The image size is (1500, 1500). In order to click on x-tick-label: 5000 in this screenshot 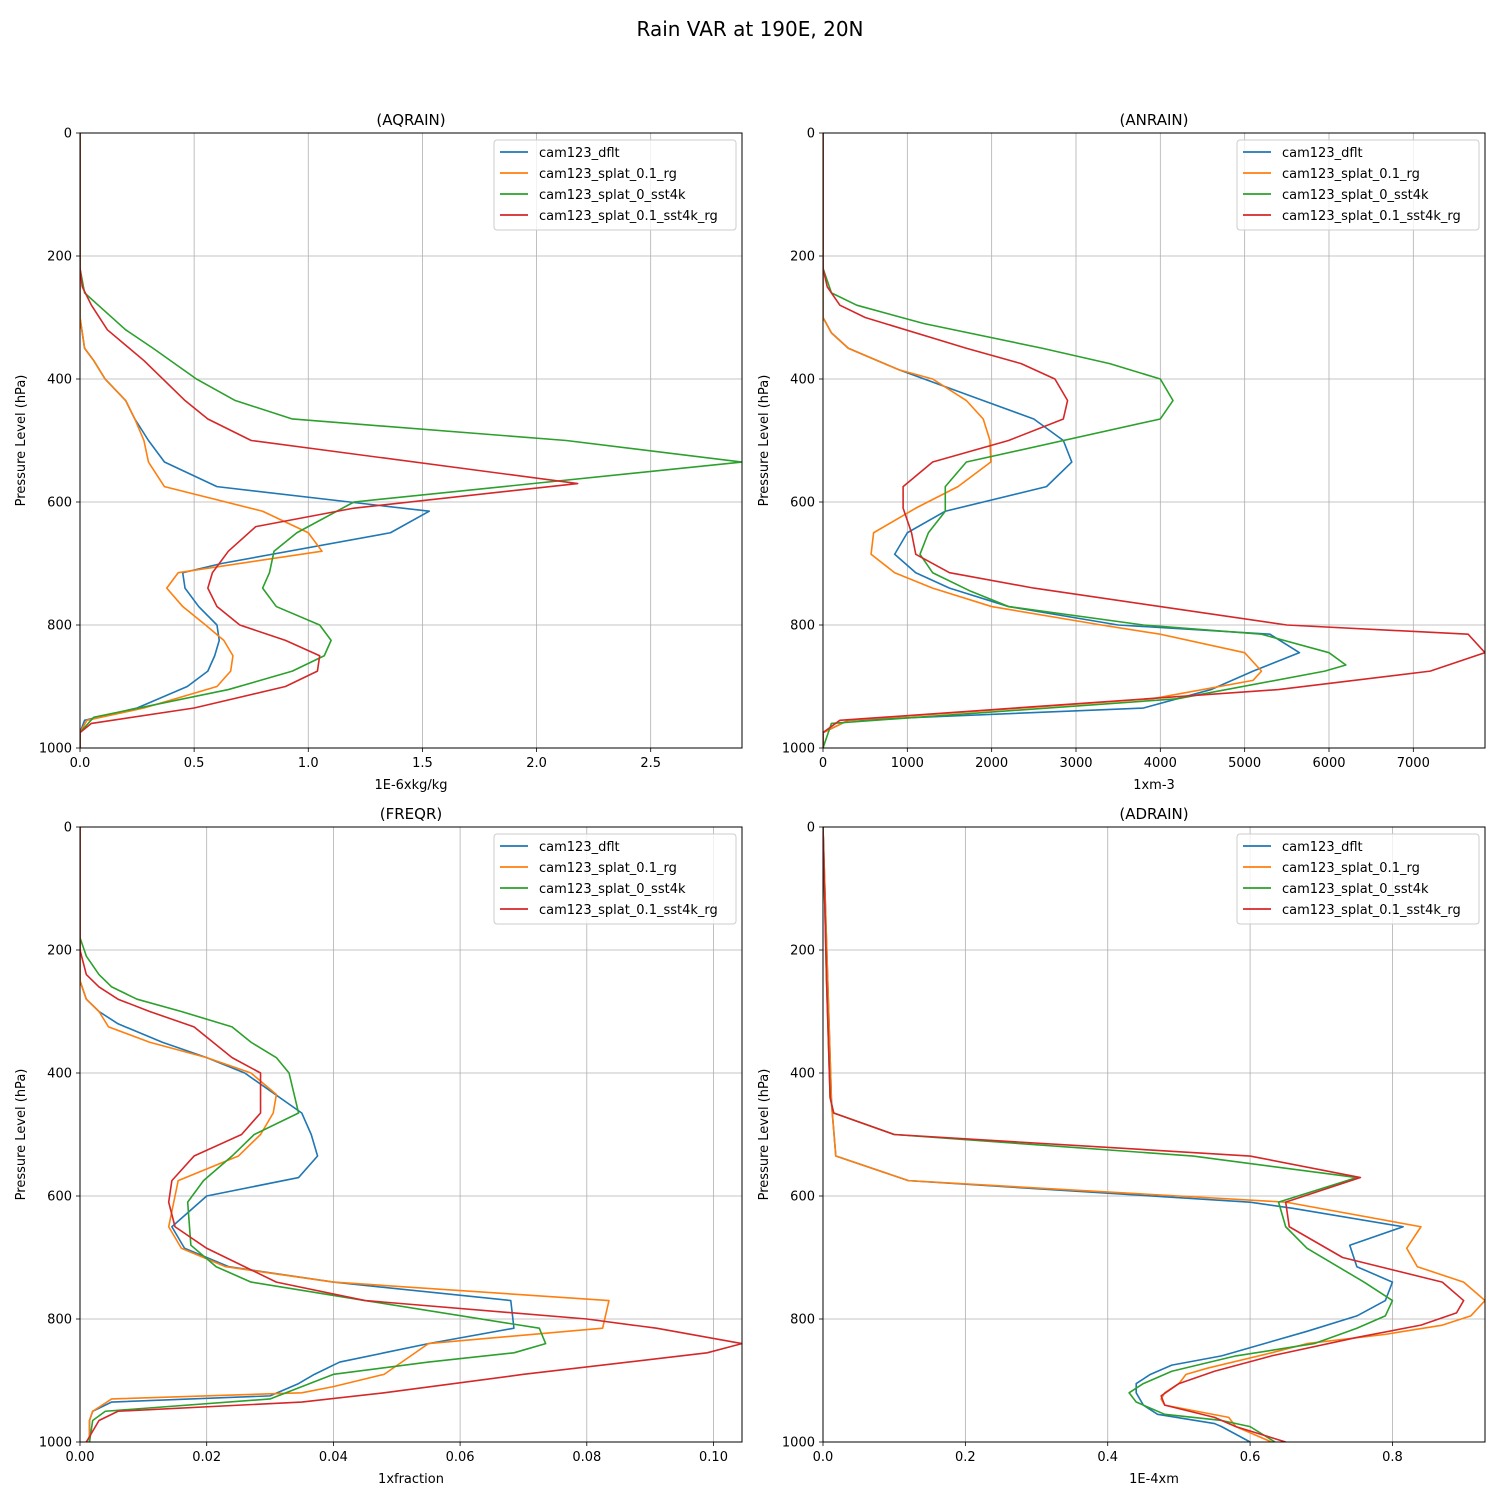, I will do `click(1244, 763)`.